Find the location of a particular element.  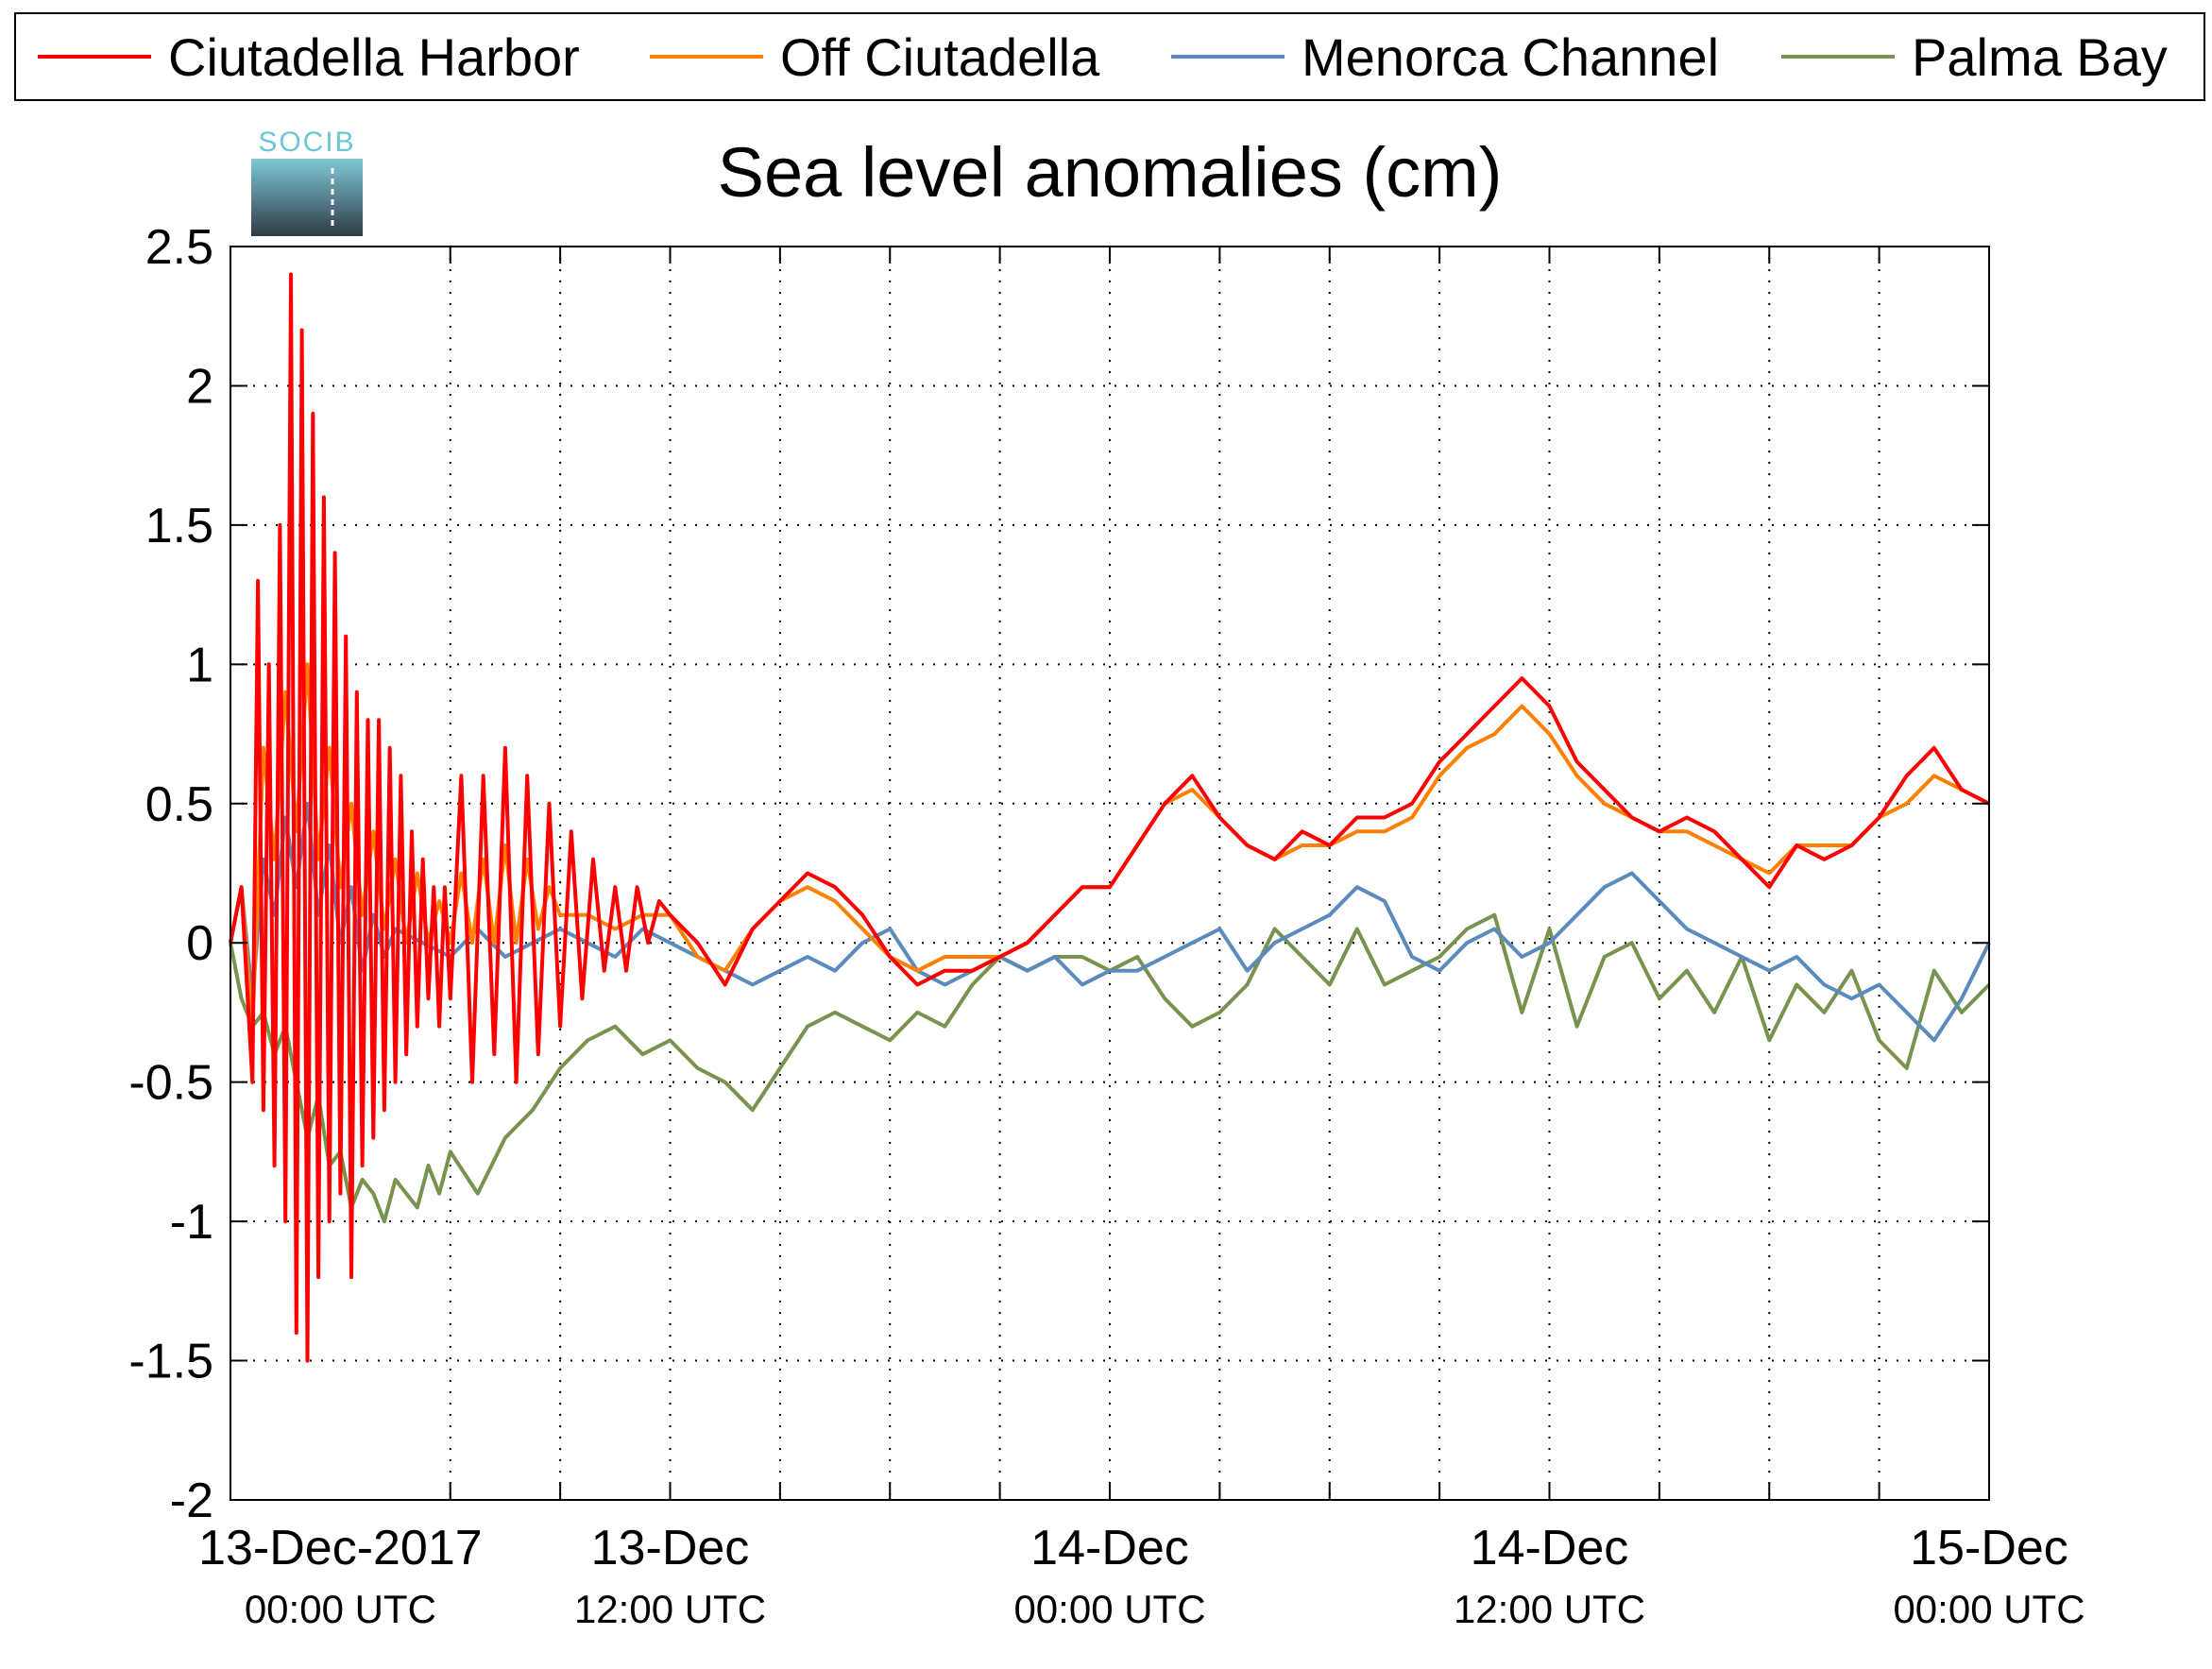

y-tick-label: -2 is located at coordinates (191, 1501).